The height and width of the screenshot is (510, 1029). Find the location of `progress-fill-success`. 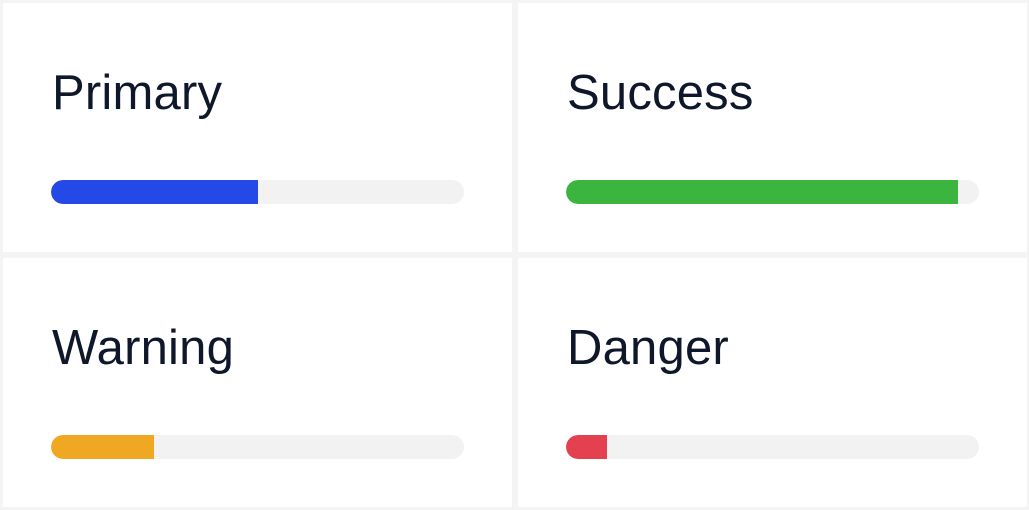

progress-fill-success is located at coordinates (762, 192).